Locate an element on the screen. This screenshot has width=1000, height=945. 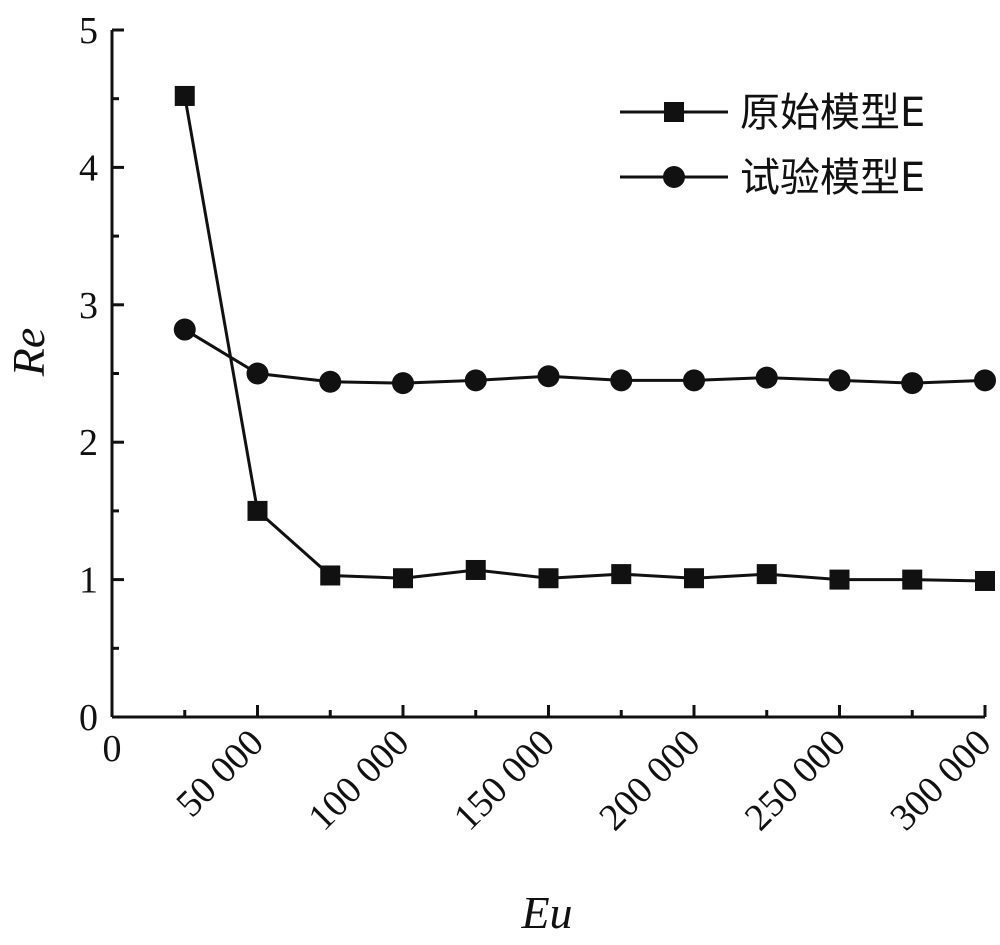
x-tick-label: 150 000 is located at coordinates (504, 780).